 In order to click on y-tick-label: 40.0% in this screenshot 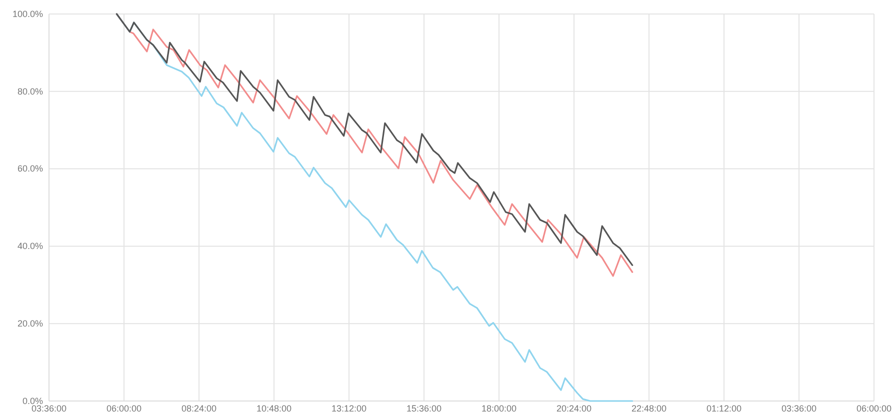, I will do `click(30, 246)`.